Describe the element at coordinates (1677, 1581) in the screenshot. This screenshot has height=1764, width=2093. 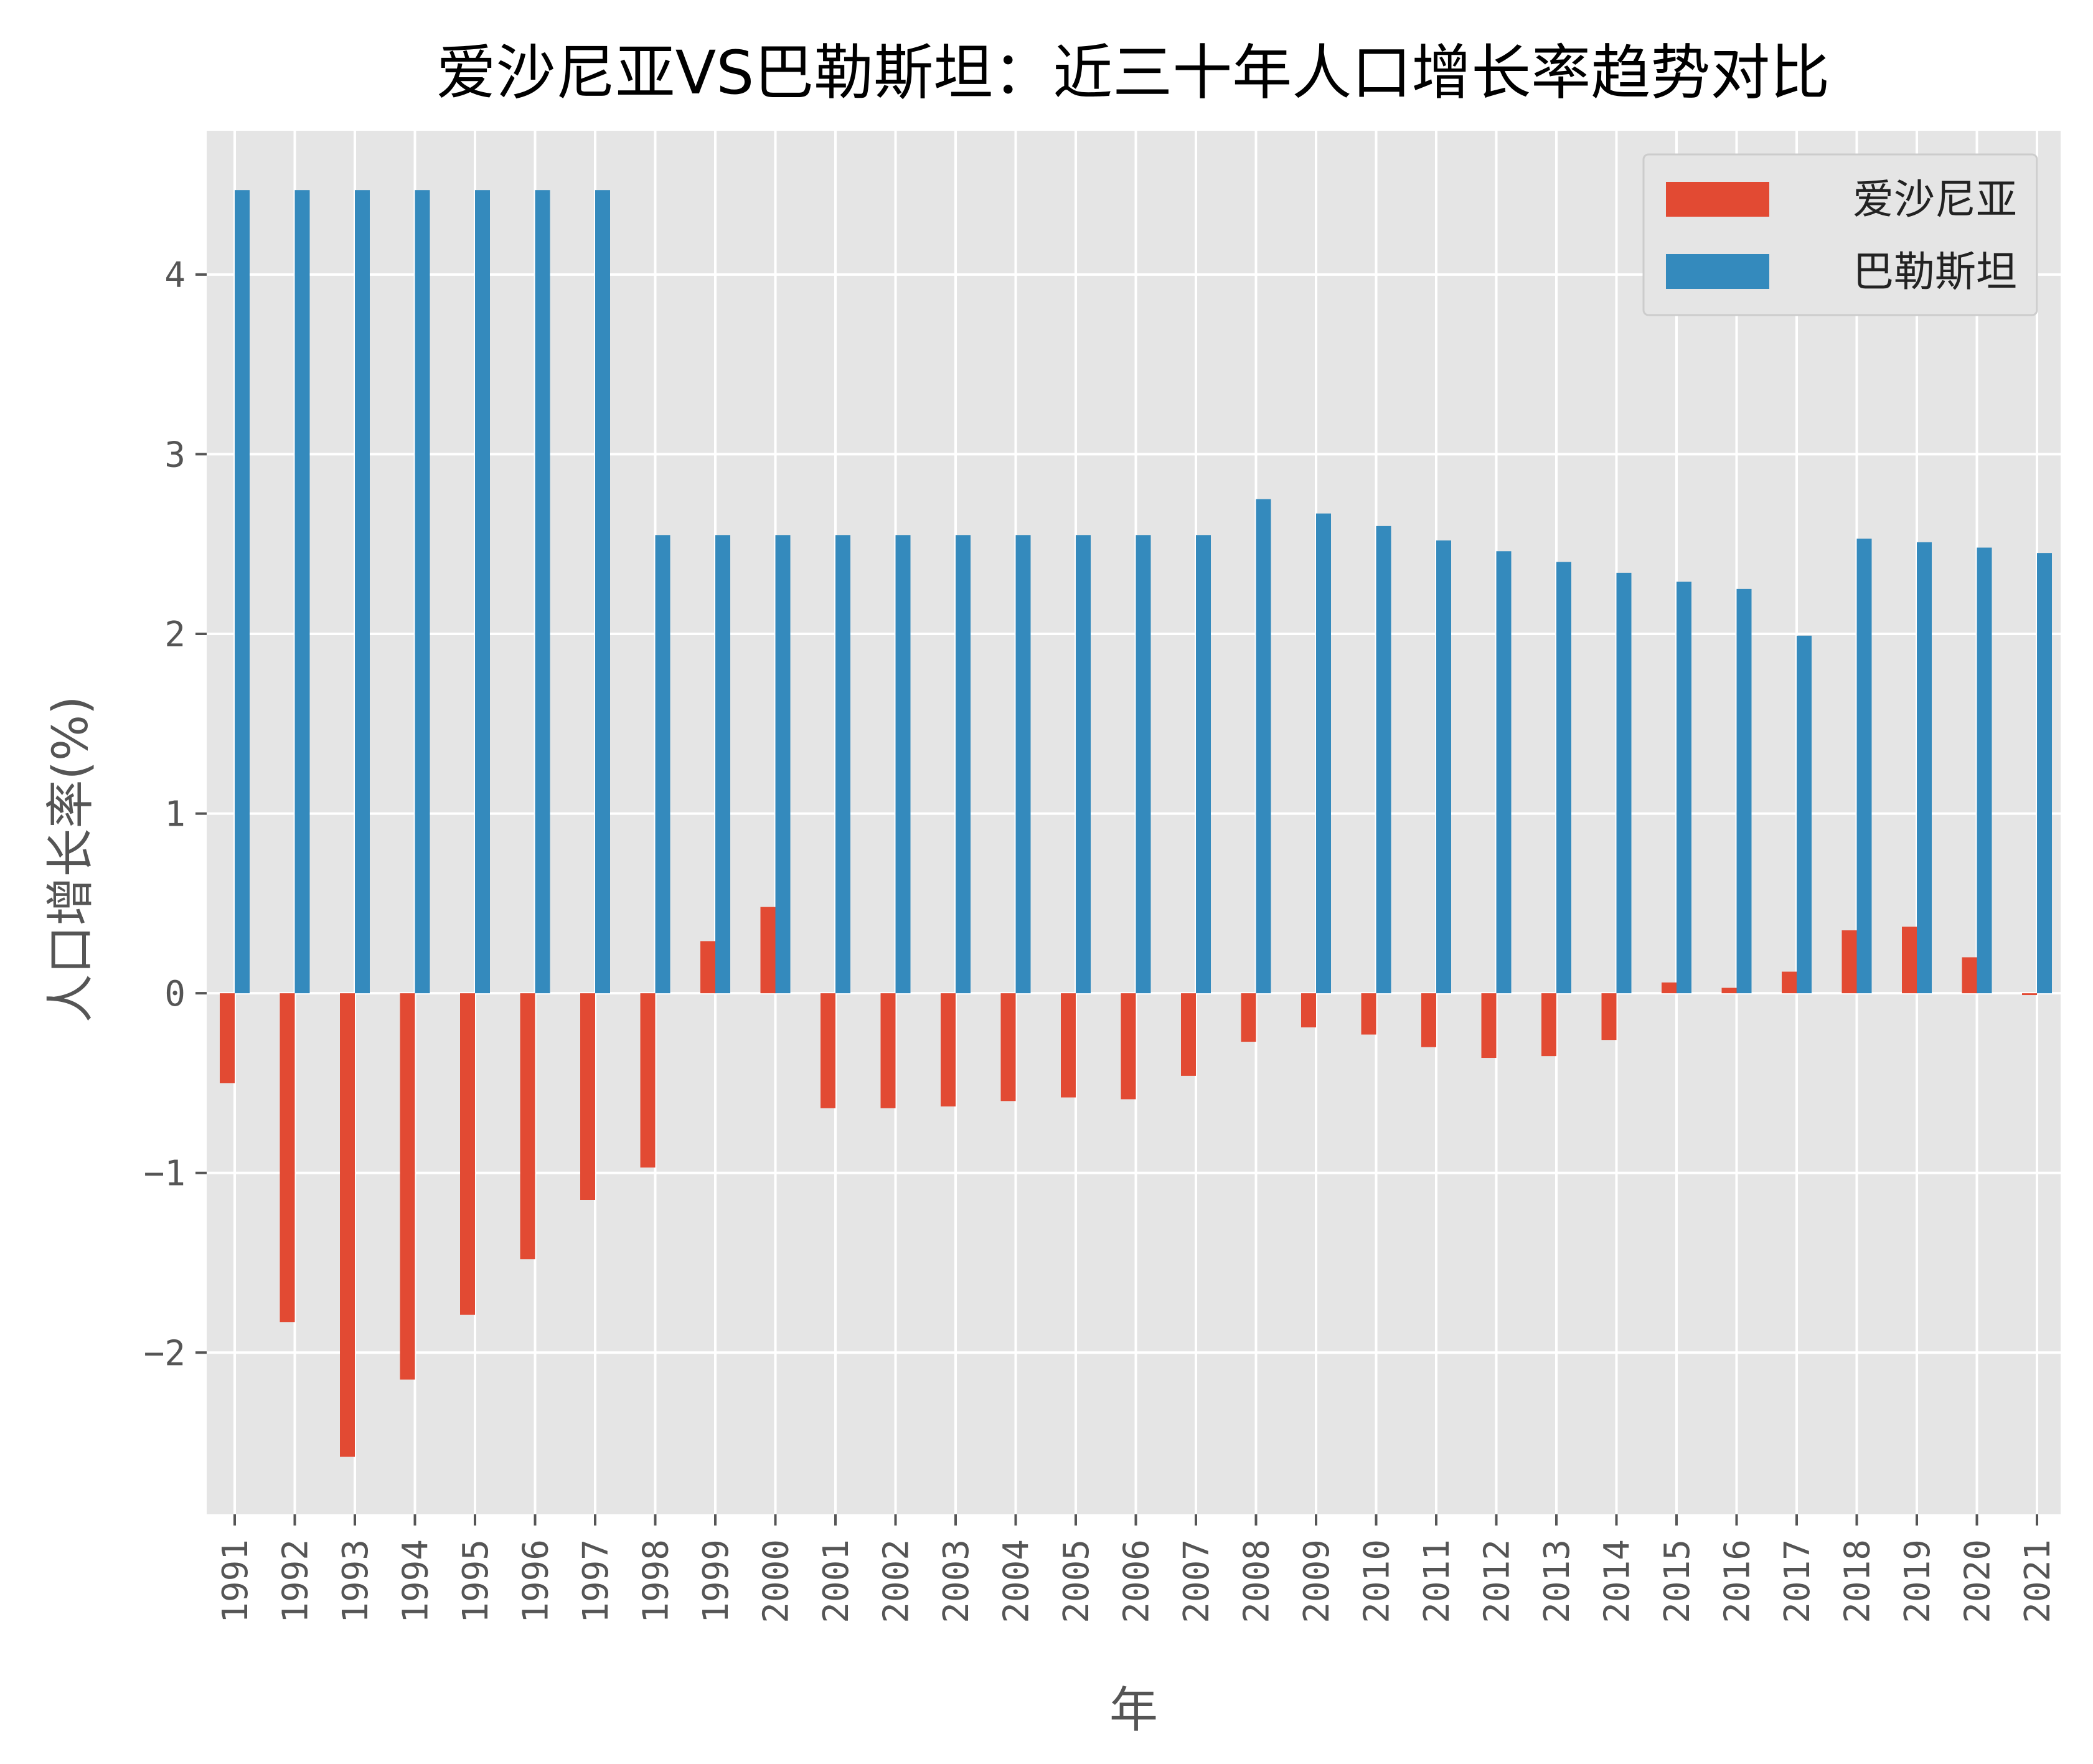
I see `x-tick-label: 2015` at that location.